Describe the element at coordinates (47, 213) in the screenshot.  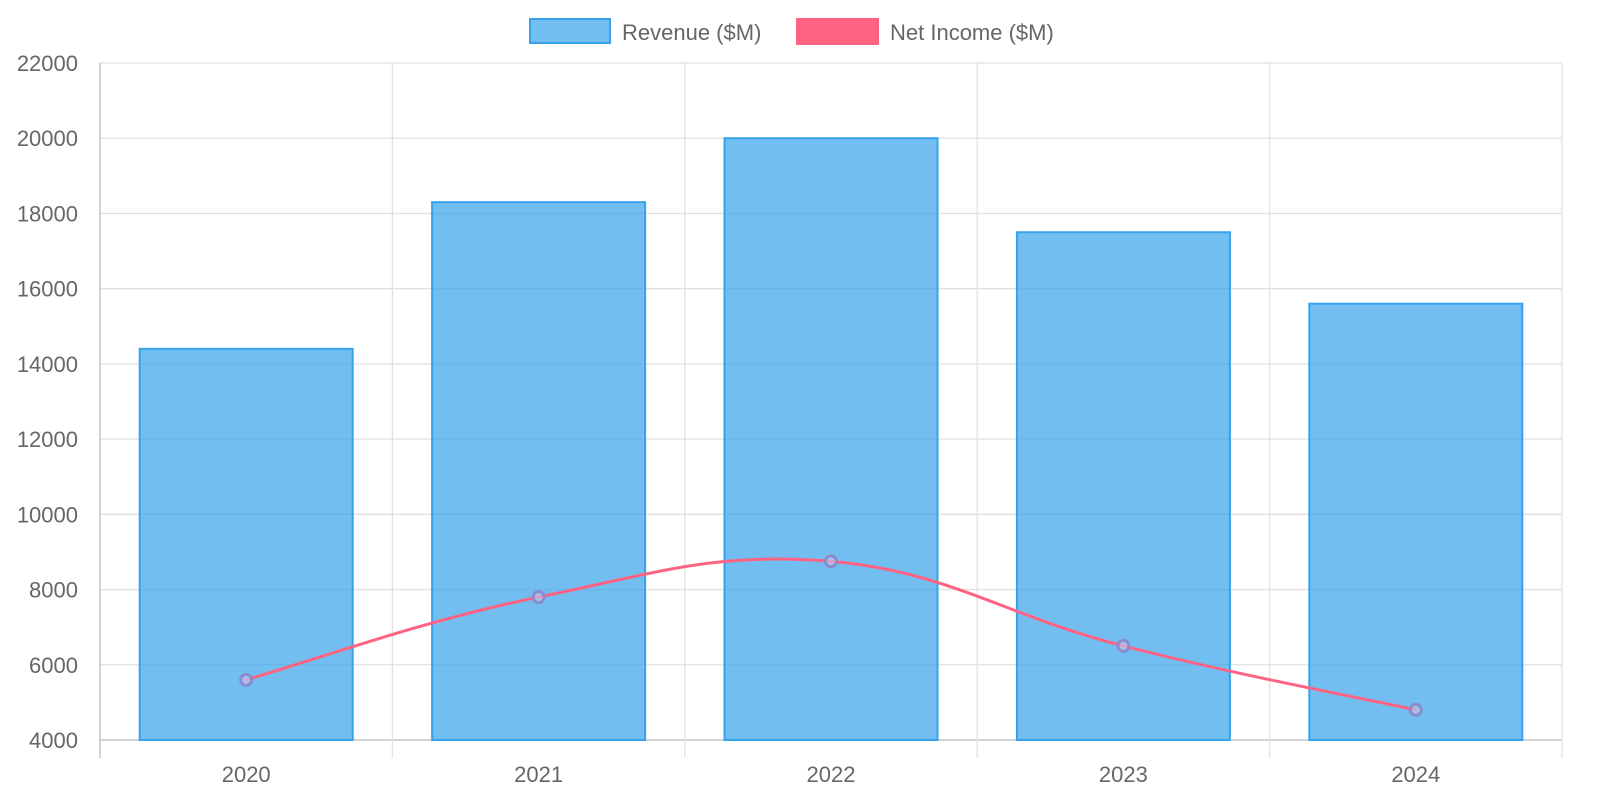
I see `y-tick-label: 18000` at that location.